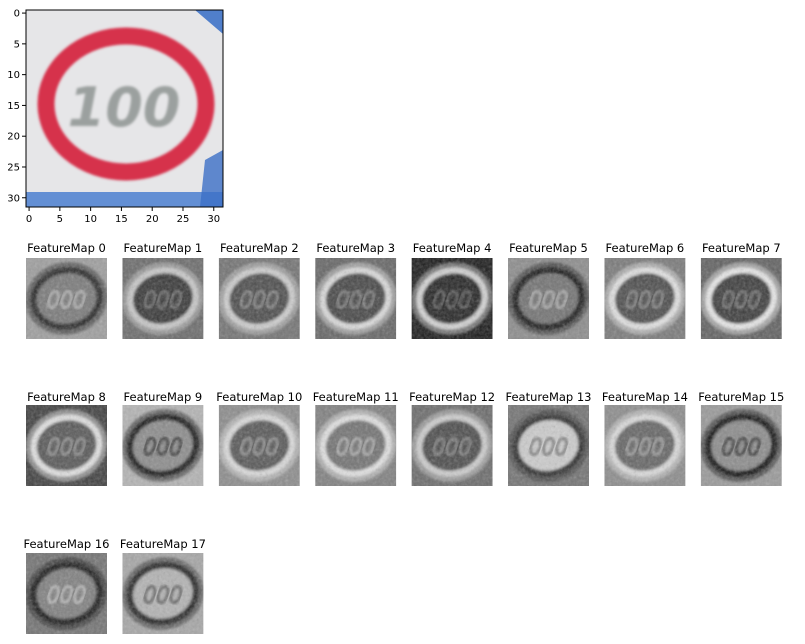  Describe the element at coordinates (29, 219) in the screenshot. I see `x-tick-label: 0` at that location.